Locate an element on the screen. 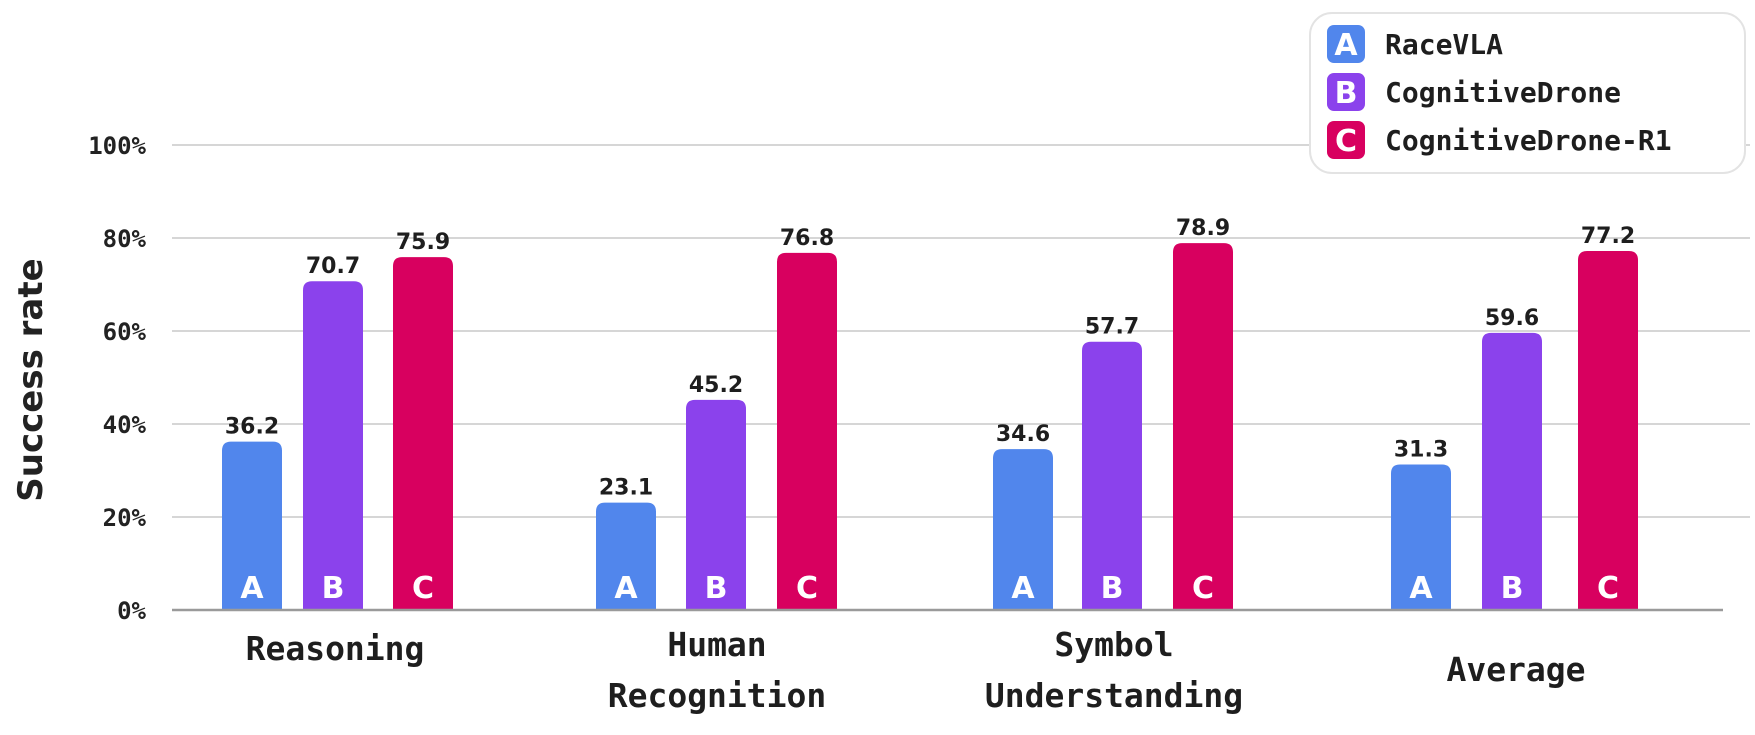  legend-item-b: B CognitiveDrone is located at coordinates (1474, 92).